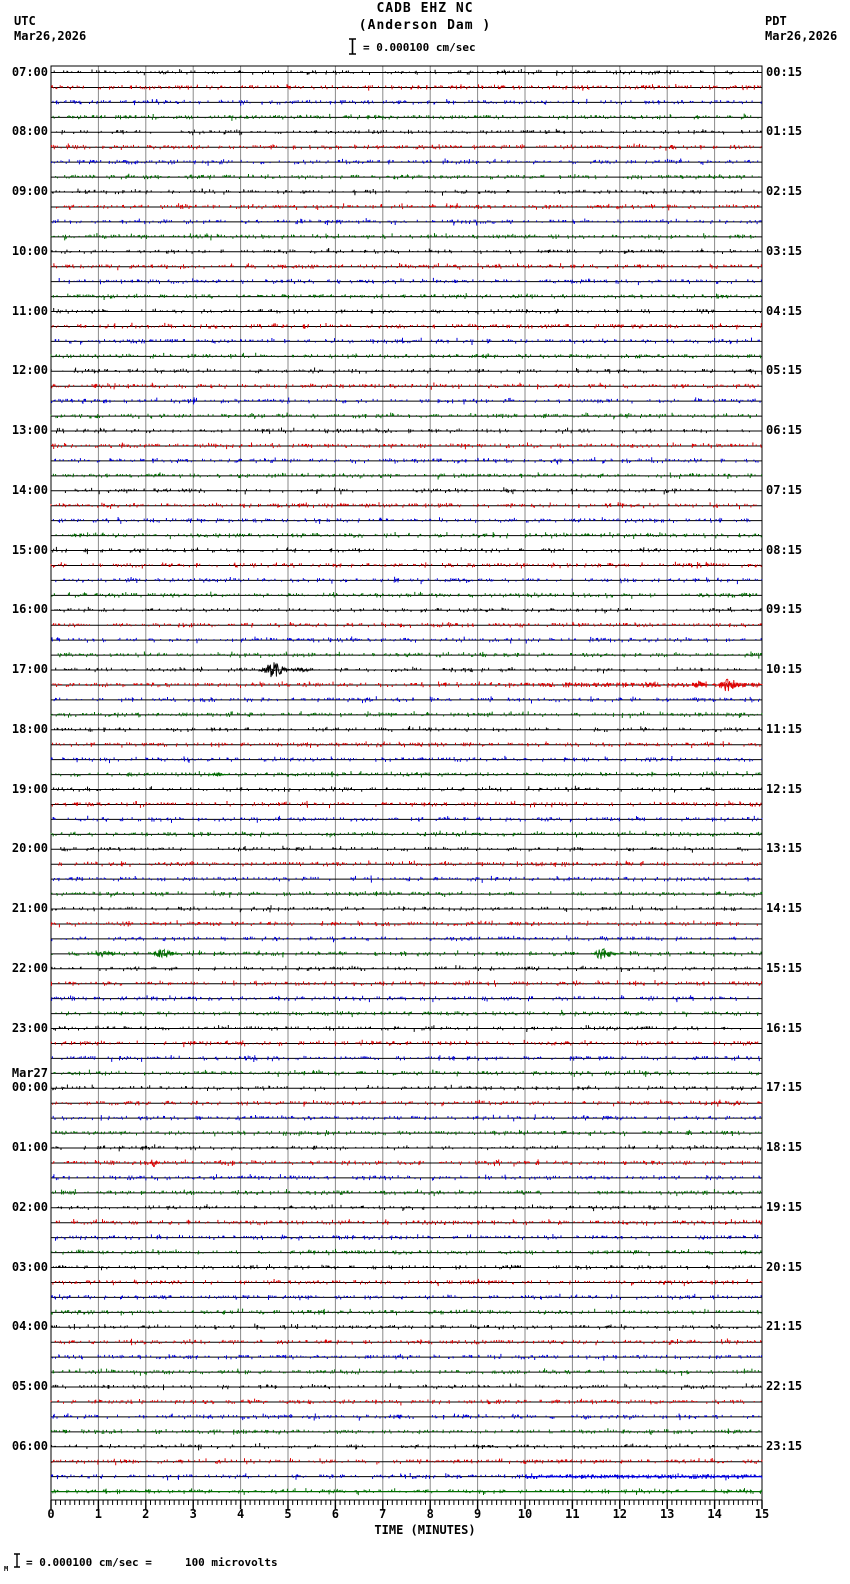 This screenshot has width=850, height=1584. I want to click on right-timezone-label: PDT, so click(776, 21).